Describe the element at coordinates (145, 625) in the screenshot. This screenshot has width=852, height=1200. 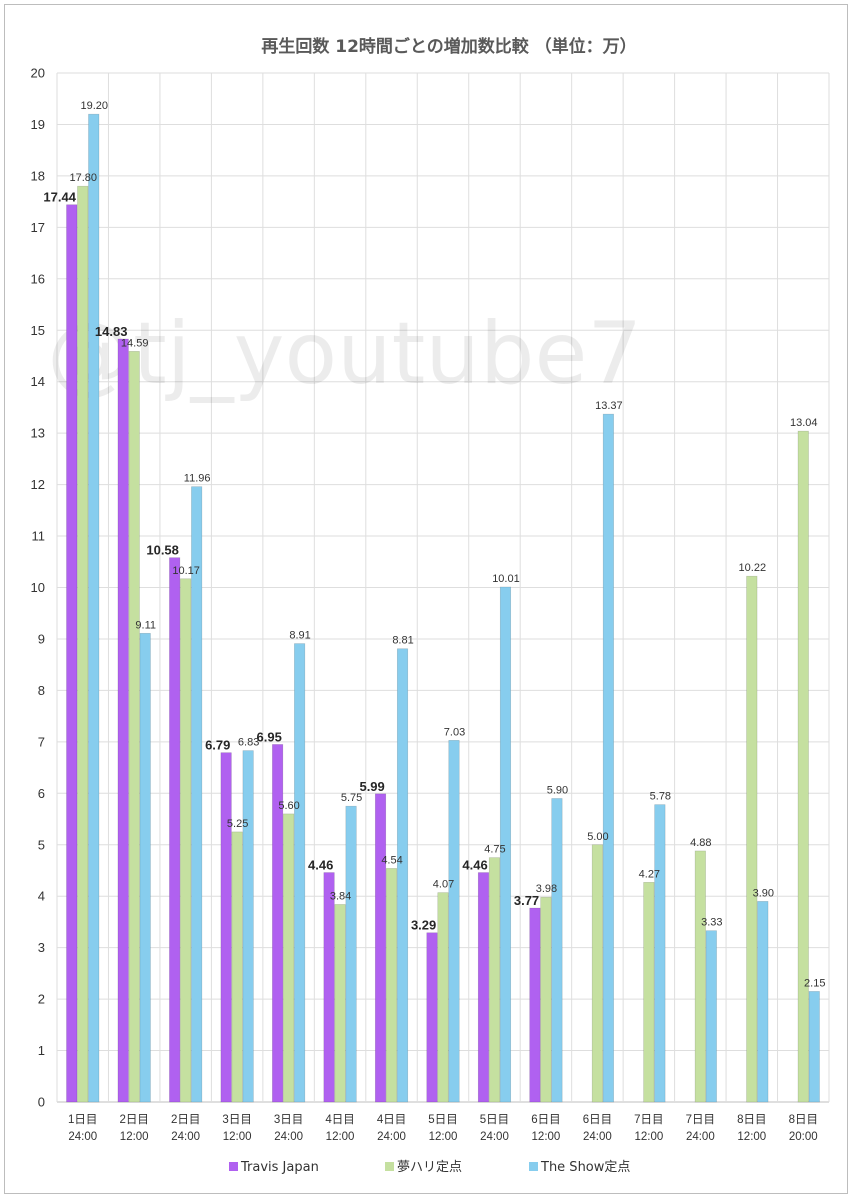
I see `data-label: 9.11` at that location.